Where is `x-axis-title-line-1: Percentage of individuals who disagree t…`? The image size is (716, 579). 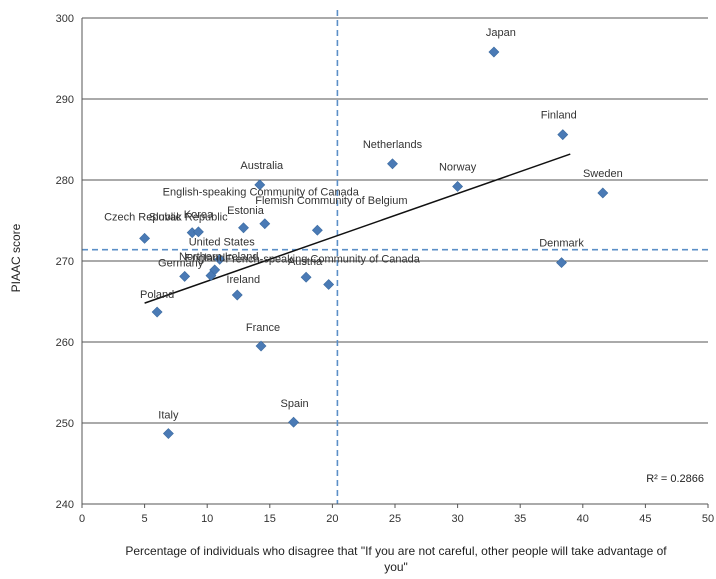 x-axis-title-line-1: Percentage of individuals who disagree t… is located at coordinates (396, 551).